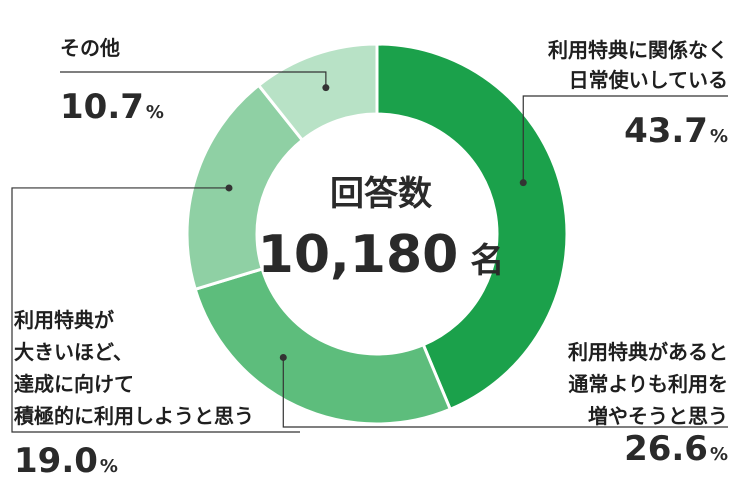  What do you see at coordinates (90, 48) in the screenshot?
I see `slice-label-3-line-0: その他` at bounding box center [90, 48].